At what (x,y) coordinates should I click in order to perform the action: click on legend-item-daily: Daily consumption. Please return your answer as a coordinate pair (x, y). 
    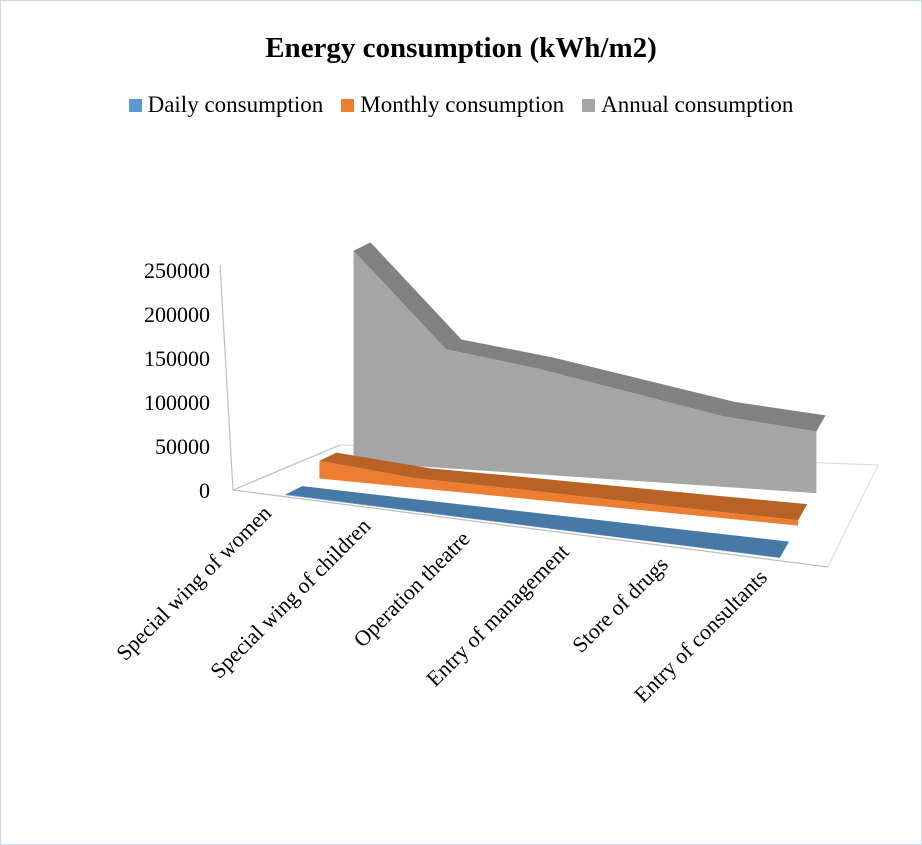
    Looking at the image, I should click on (226, 105).